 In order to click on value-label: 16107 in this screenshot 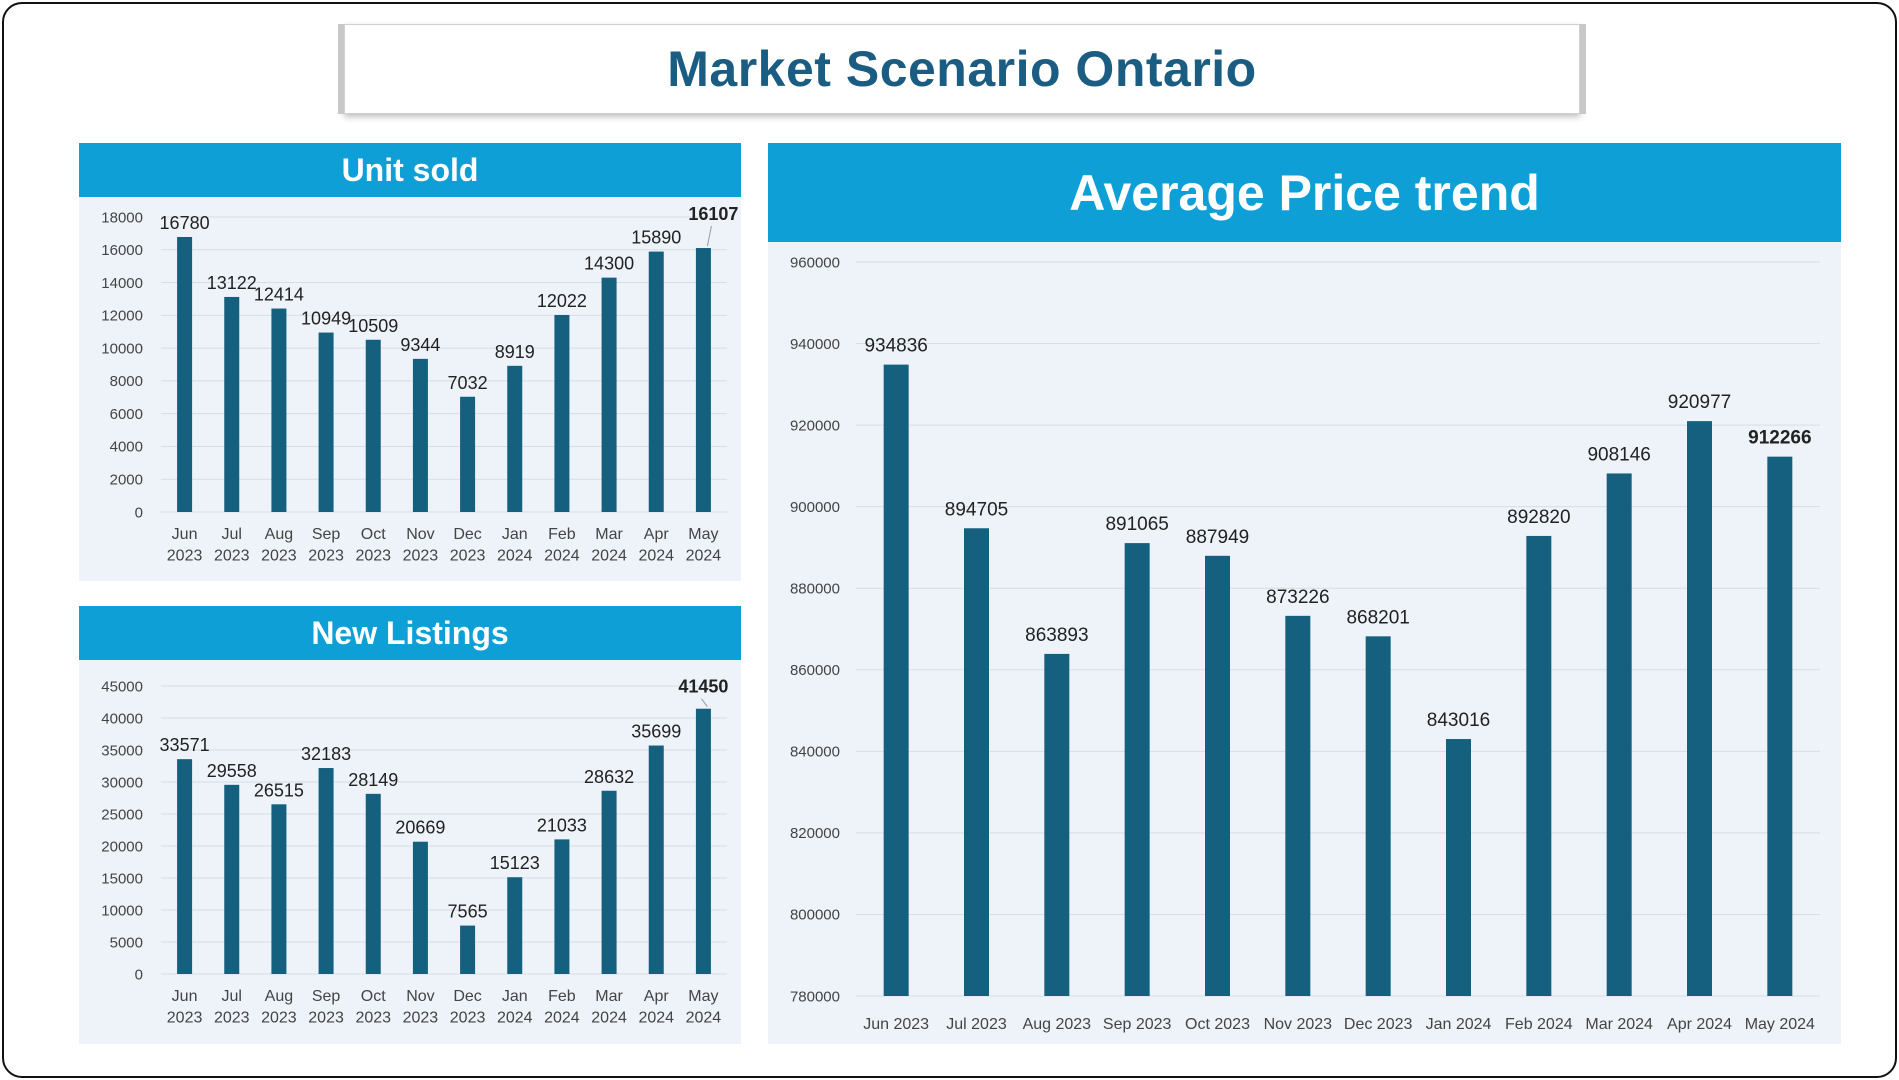, I will do `click(713, 214)`.